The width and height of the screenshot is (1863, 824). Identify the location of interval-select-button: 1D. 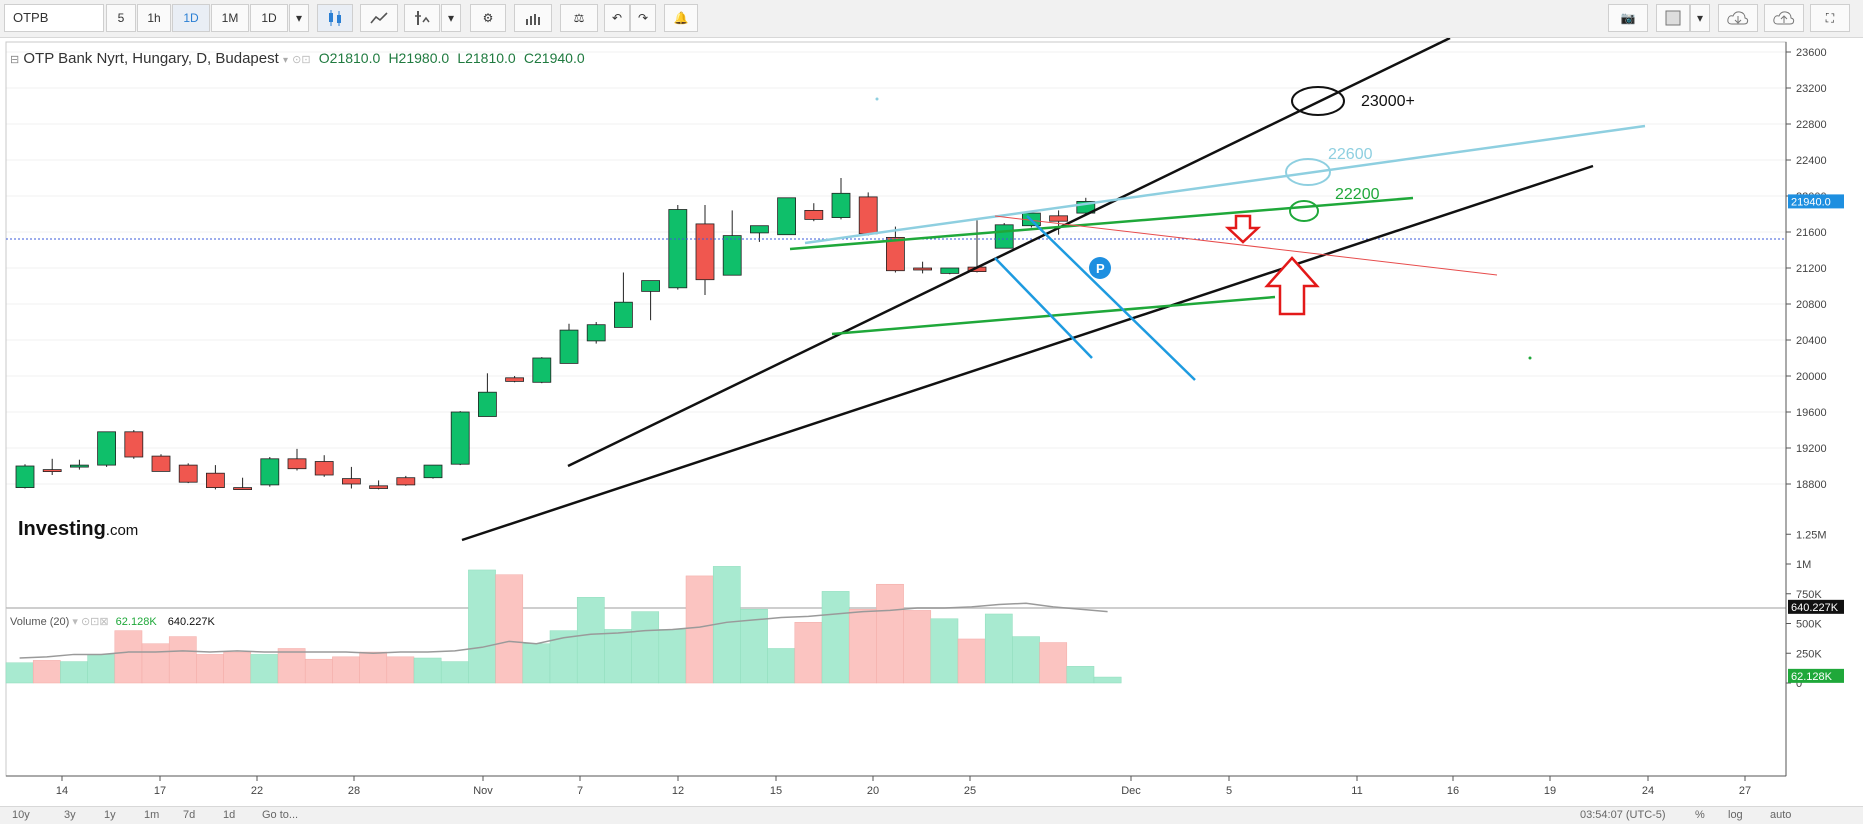
(269, 18).